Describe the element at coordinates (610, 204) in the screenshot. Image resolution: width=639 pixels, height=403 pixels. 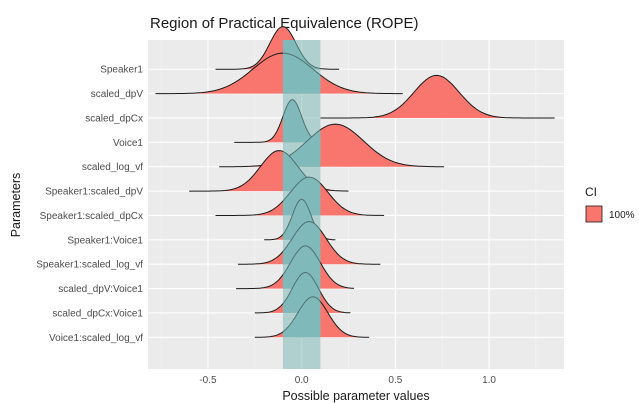
I see `legend: CI 100%` at that location.